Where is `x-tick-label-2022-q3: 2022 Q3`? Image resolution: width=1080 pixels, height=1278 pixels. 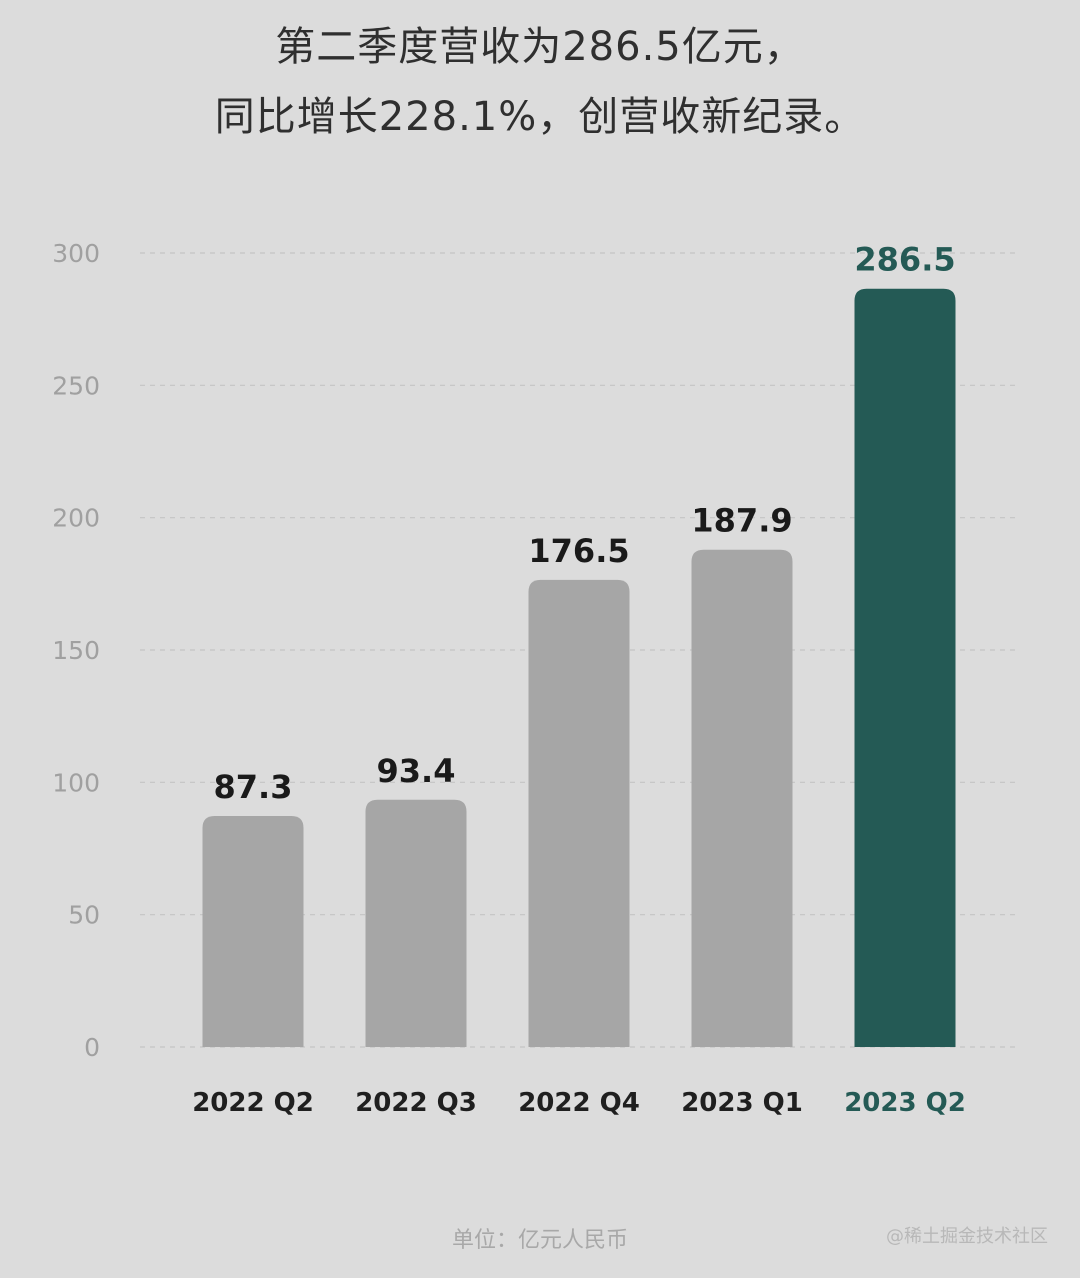
x-tick-label-2022-q3: 2022 Q3 is located at coordinates (416, 1103).